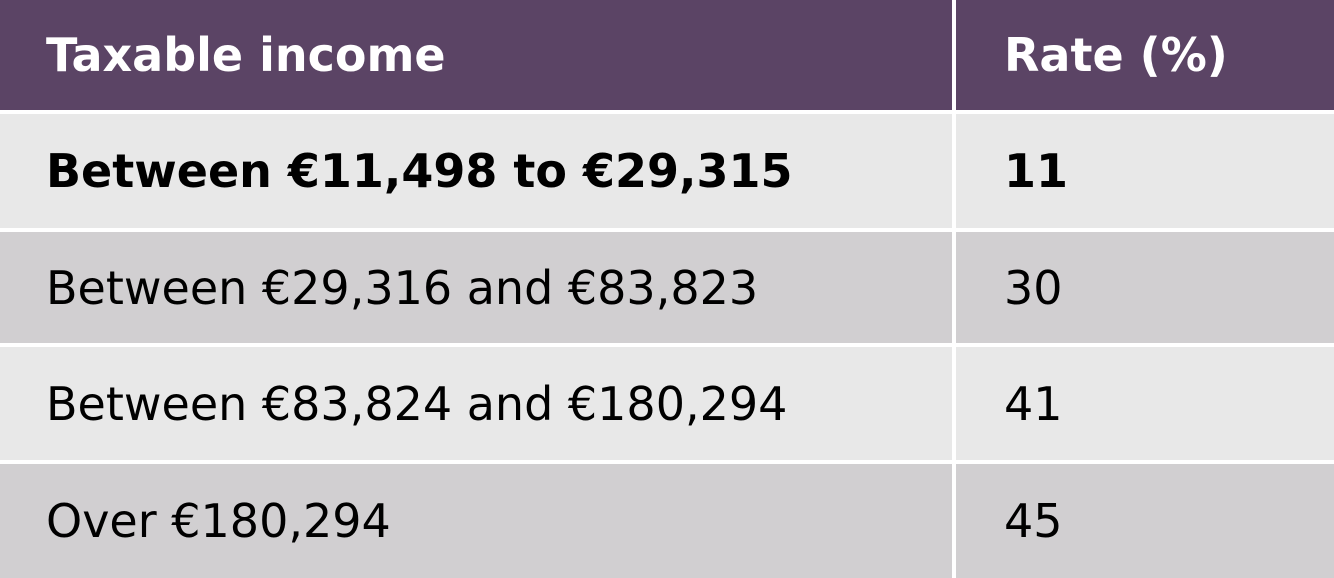  Describe the element at coordinates (476, 521) in the screenshot. I see `table-cell: Over €180,294` at that location.